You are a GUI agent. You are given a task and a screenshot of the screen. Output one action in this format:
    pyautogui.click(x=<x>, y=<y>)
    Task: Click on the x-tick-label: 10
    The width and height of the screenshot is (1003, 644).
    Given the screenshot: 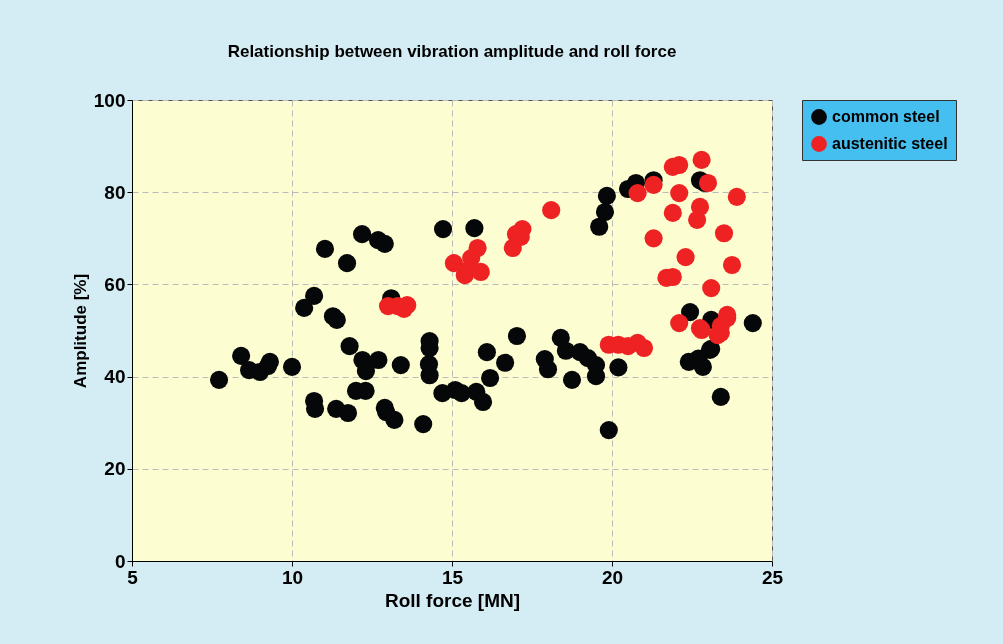 What is the action you would take?
    pyautogui.click(x=292, y=577)
    